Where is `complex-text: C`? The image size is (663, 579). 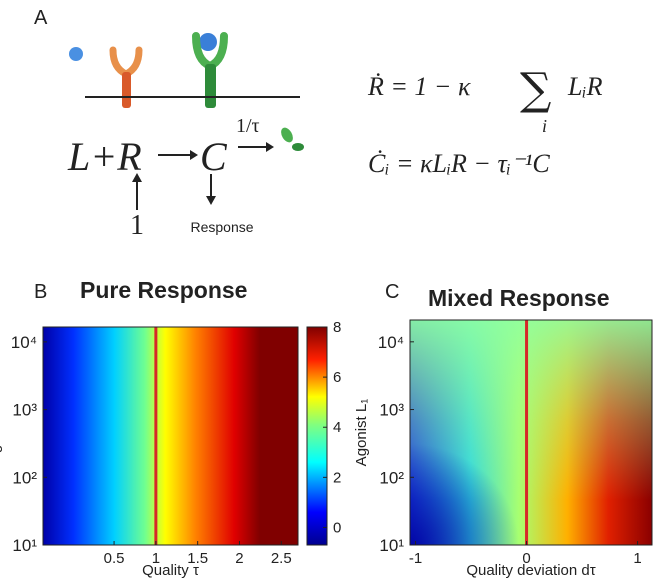
complex-text: C is located at coordinates (214, 156).